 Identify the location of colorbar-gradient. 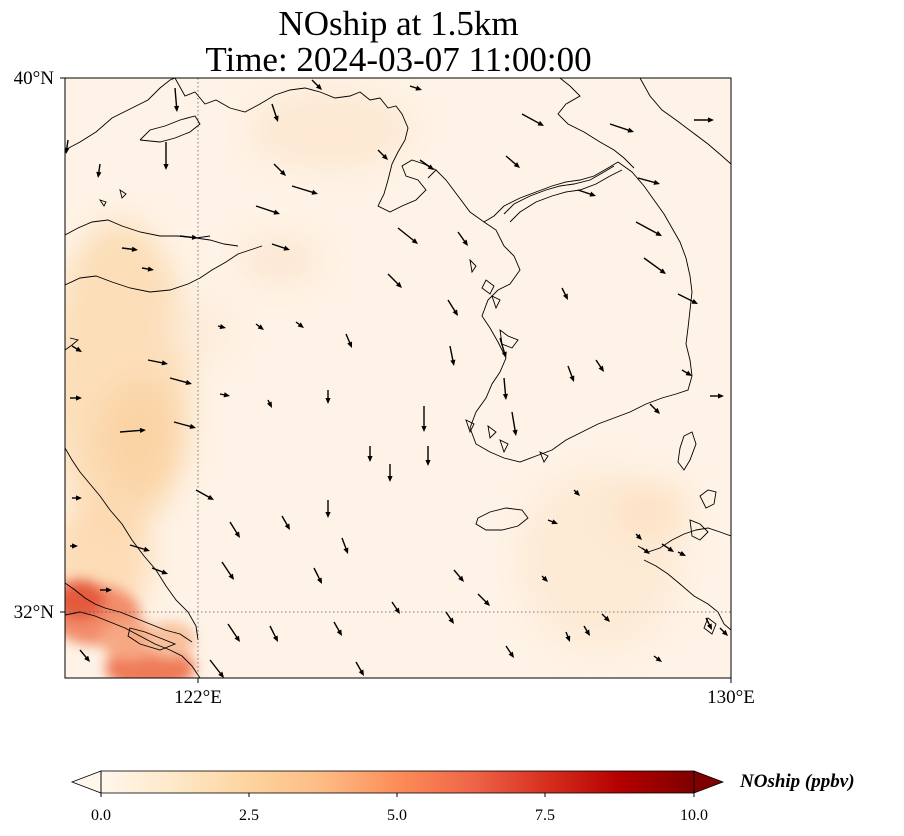
(397, 782).